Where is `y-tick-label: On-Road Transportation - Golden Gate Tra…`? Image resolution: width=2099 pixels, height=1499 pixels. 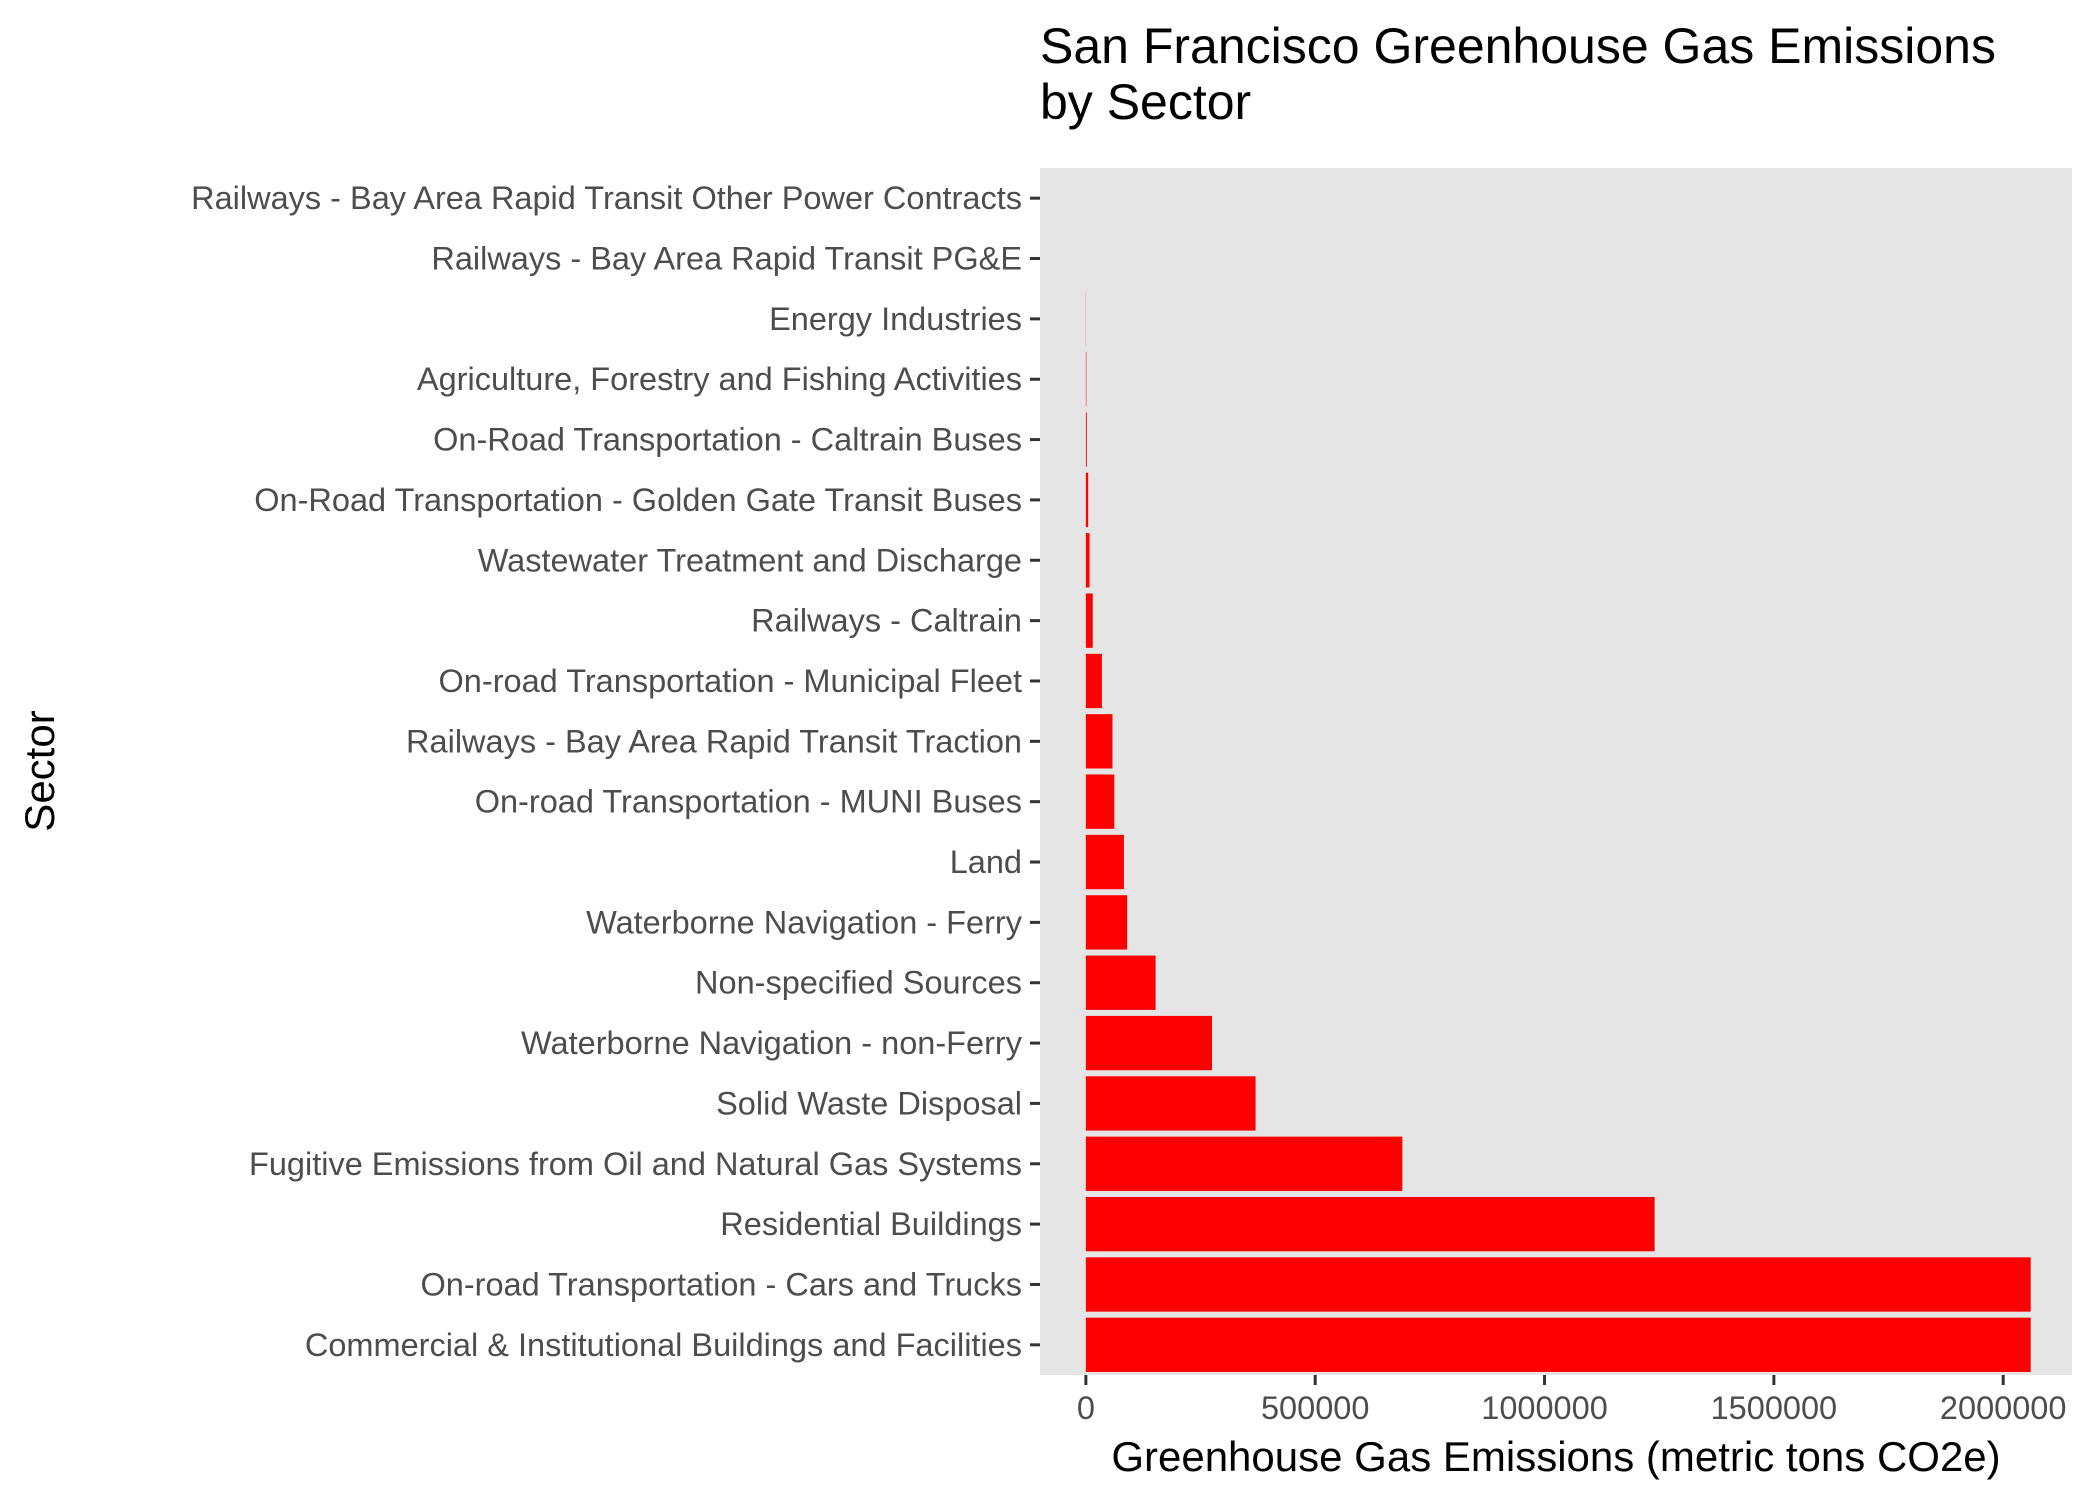 y-tick-label: On-Road Transportation - Golden Gate Tra… is located at coordinates (638, 500).